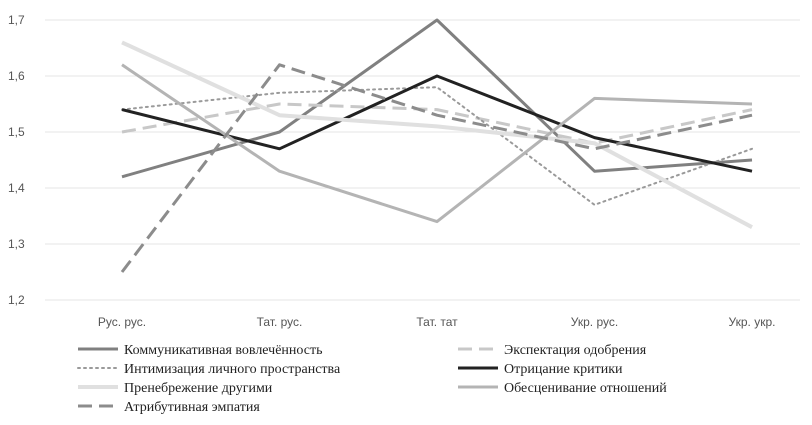  What do you see at coordinates (16, 132) in the screenshot?
I see `y-tick-label: 1,5` at bounding box center [16, 132].